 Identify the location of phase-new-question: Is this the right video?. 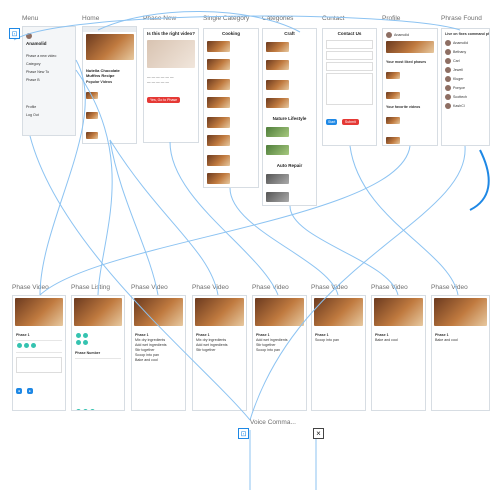
(171, 33).